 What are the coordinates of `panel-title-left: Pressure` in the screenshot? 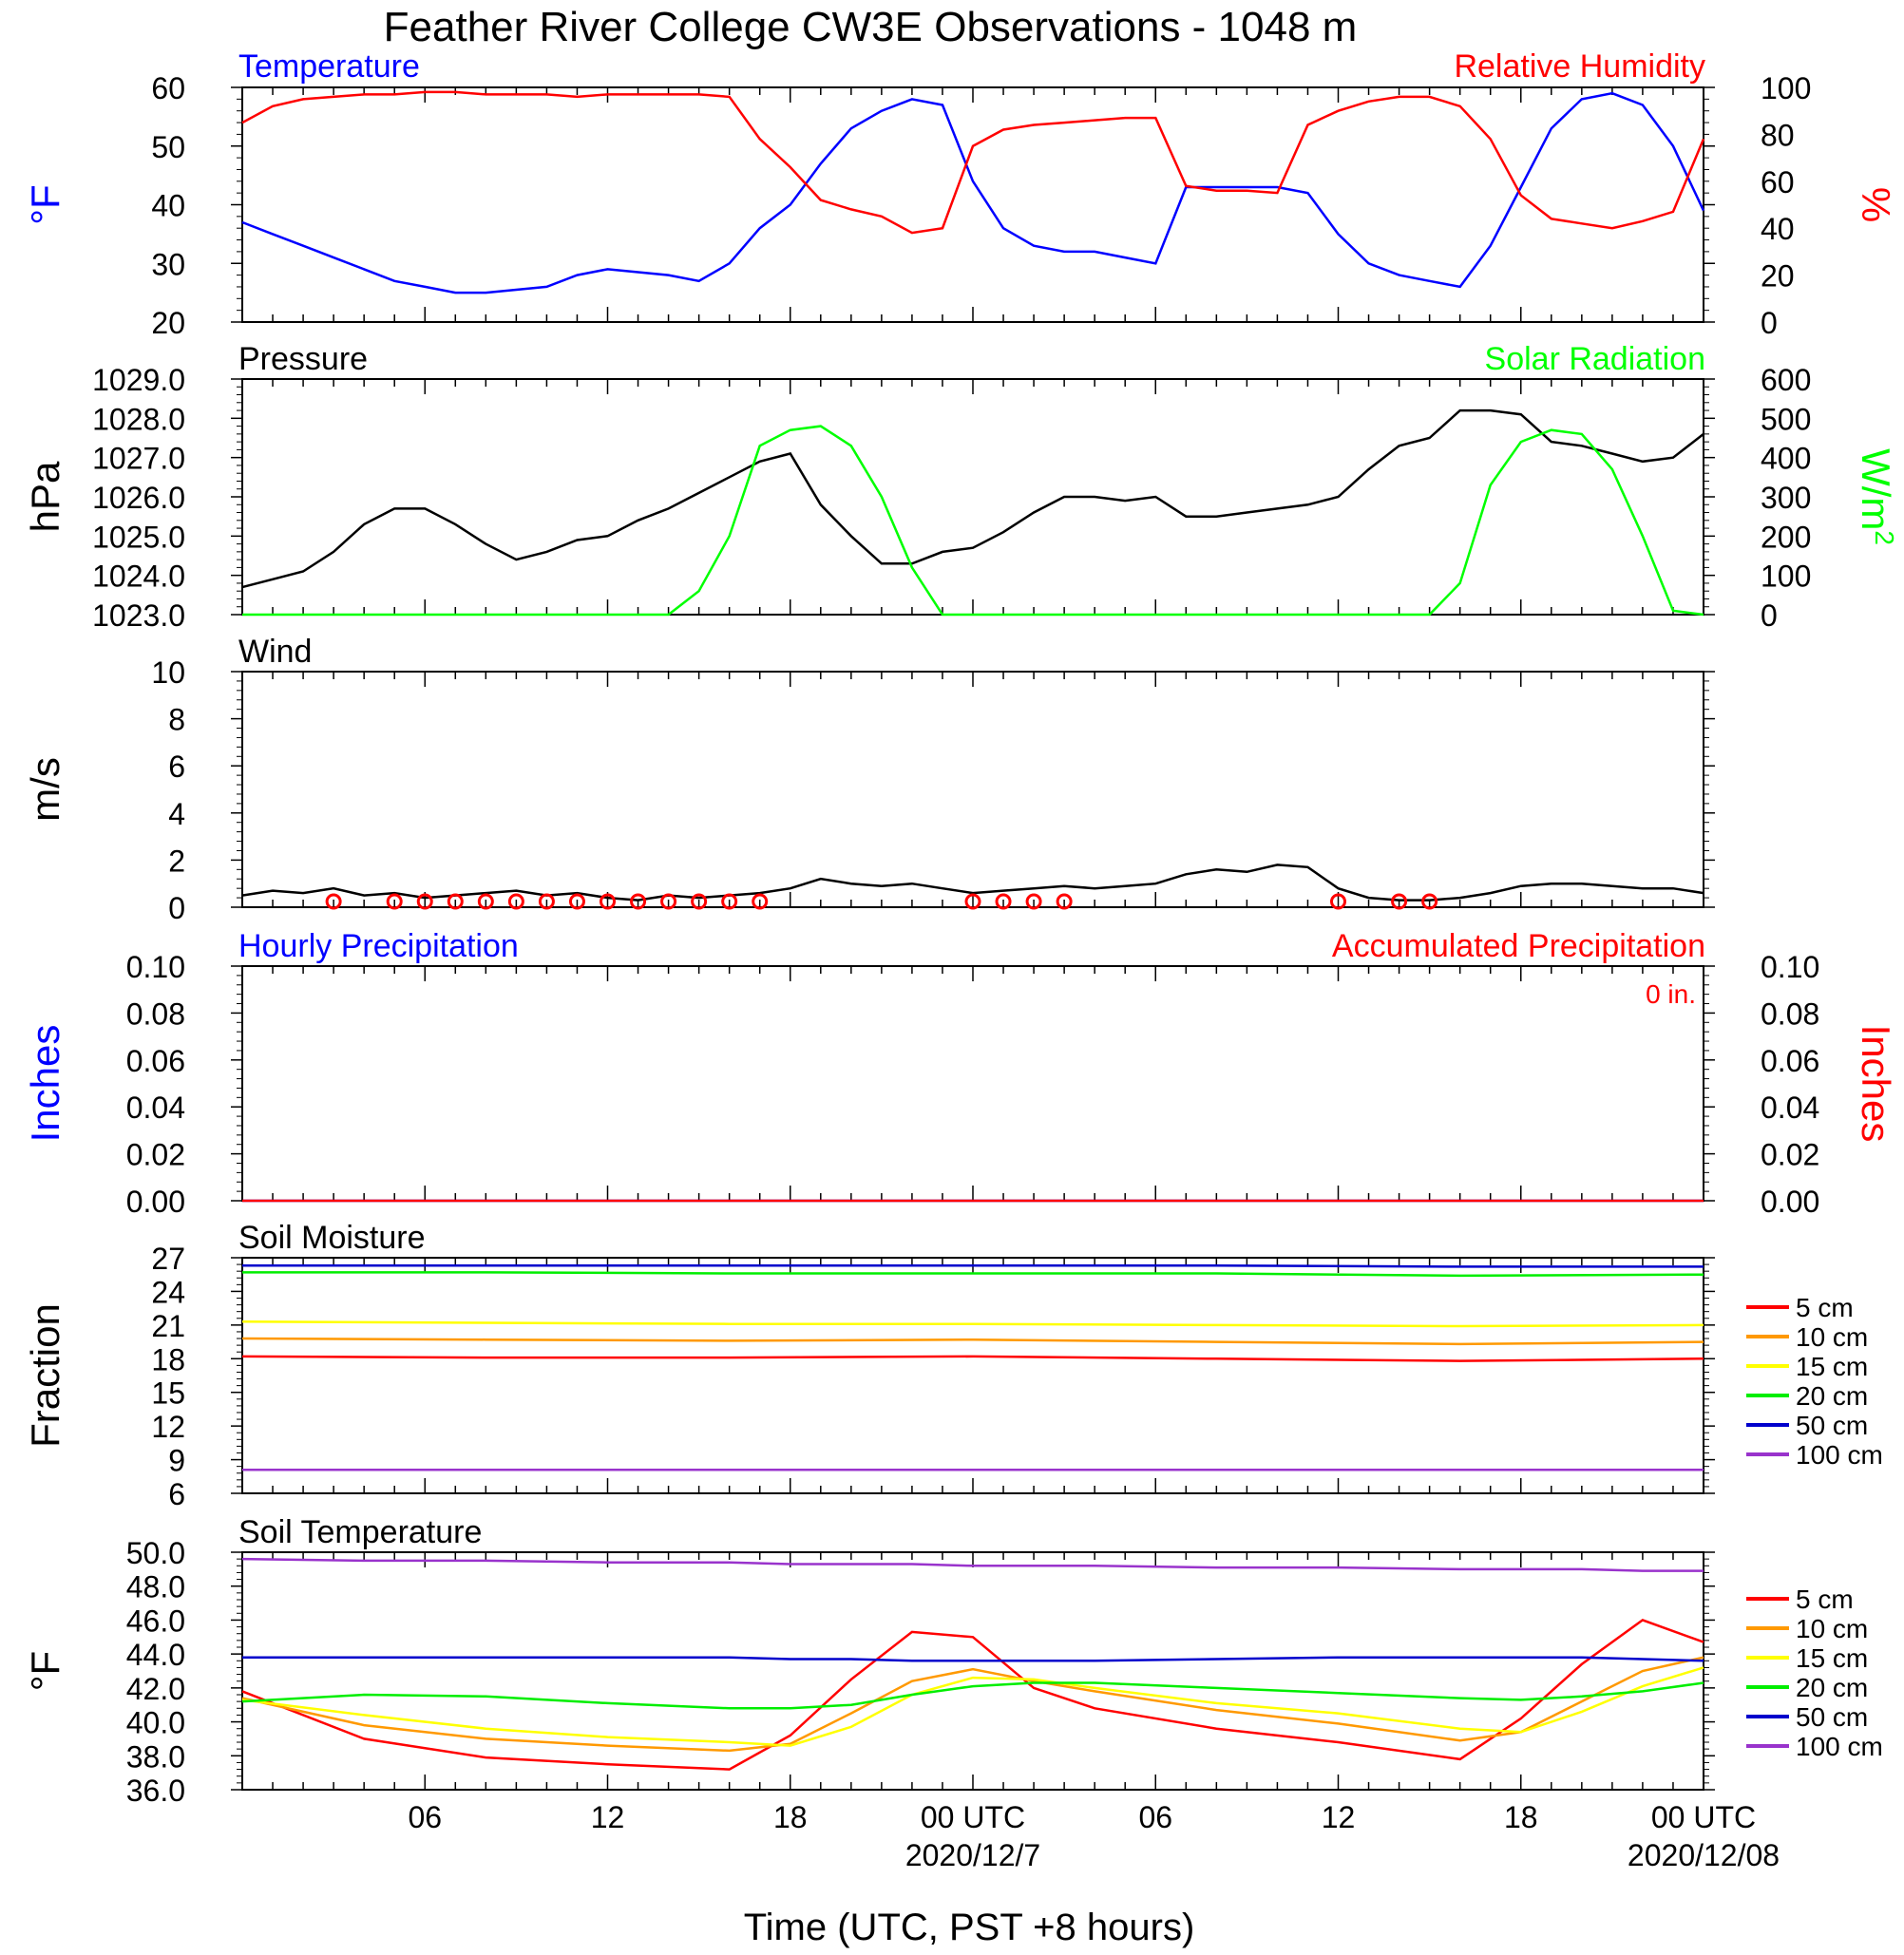 It's located at (303, 359).